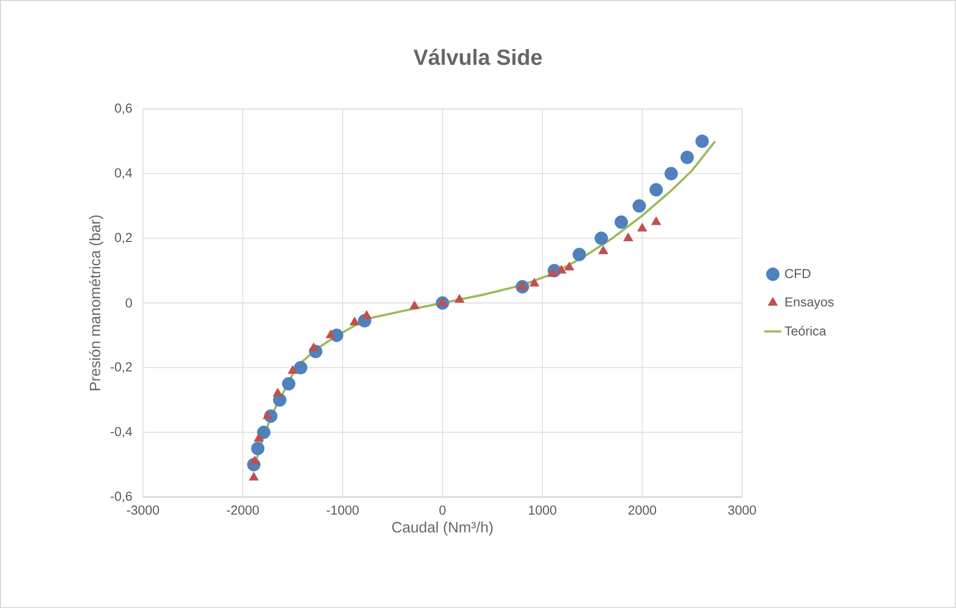  I want to click on x-tick-label: -3000, so click(142, 510).